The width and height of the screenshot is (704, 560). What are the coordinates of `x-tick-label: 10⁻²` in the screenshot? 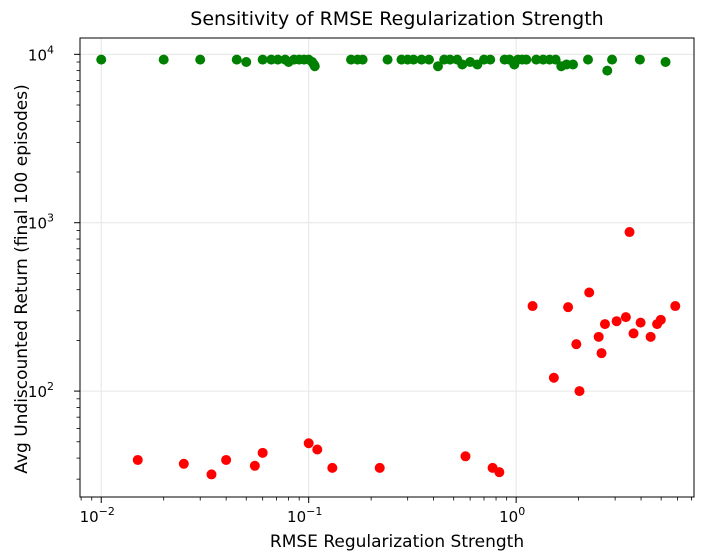 It's located at (97, 515).